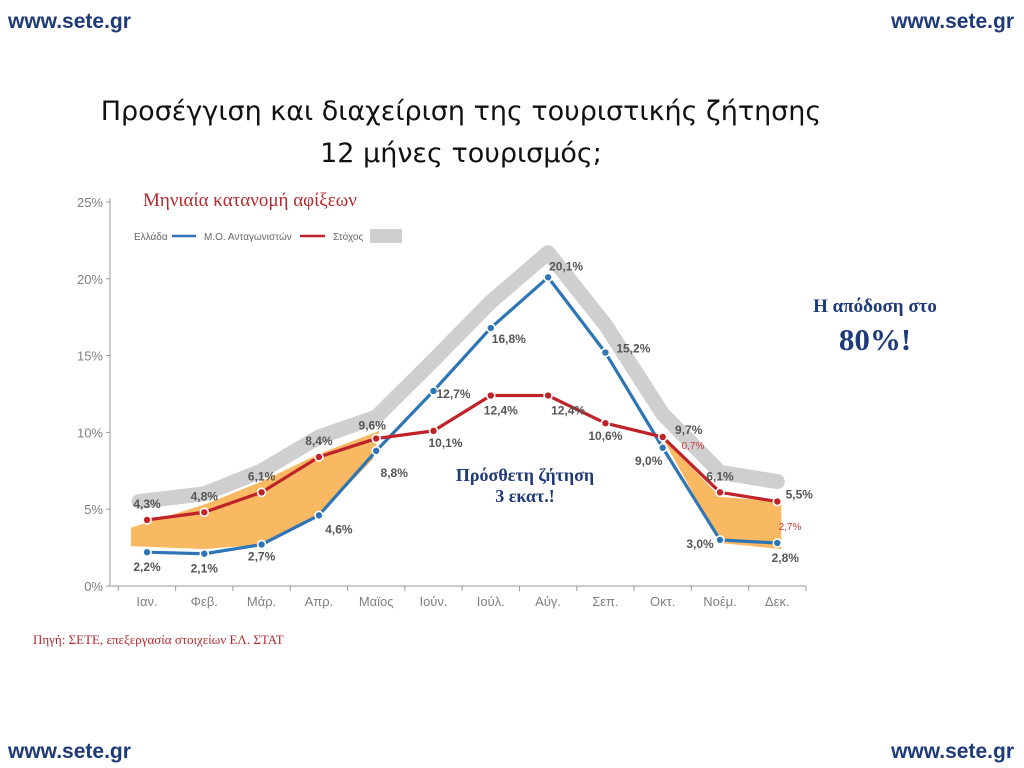 The height and width of the screenshot is (768, 1024). I want to click on performance-note-value: 80%!, so click(875, 339).